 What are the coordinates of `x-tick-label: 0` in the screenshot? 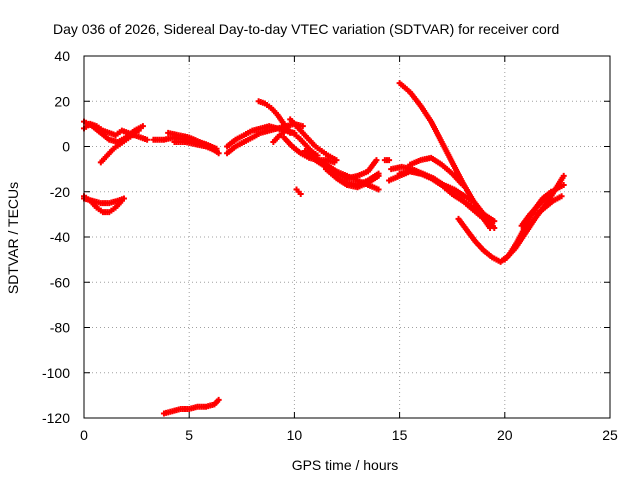 It's located at (84, 435).